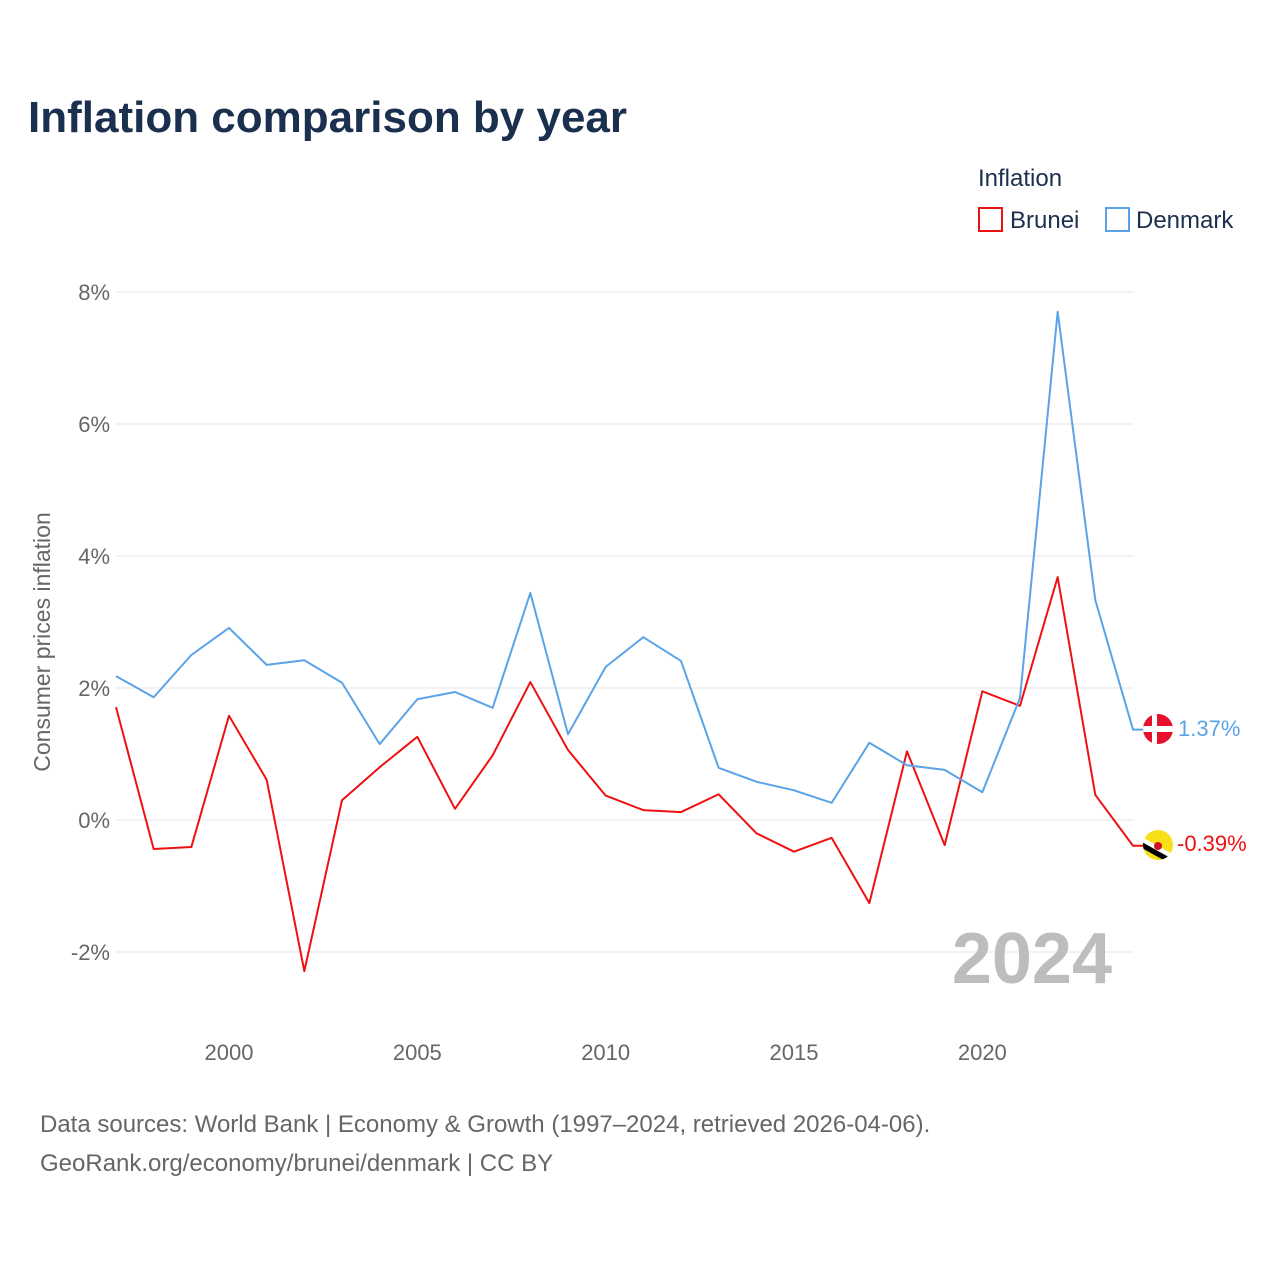  What do you see at coordinates (1158, 729) in the screenshot?
I see `denmark-flag-icon` at bounding box center [1158, 729].